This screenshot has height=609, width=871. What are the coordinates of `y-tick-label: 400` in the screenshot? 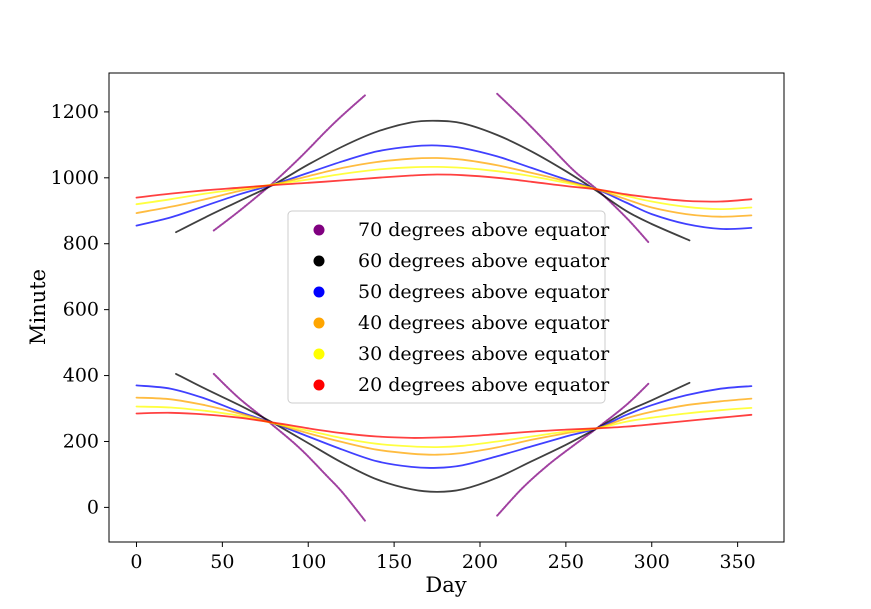 It's located at (81, 376).